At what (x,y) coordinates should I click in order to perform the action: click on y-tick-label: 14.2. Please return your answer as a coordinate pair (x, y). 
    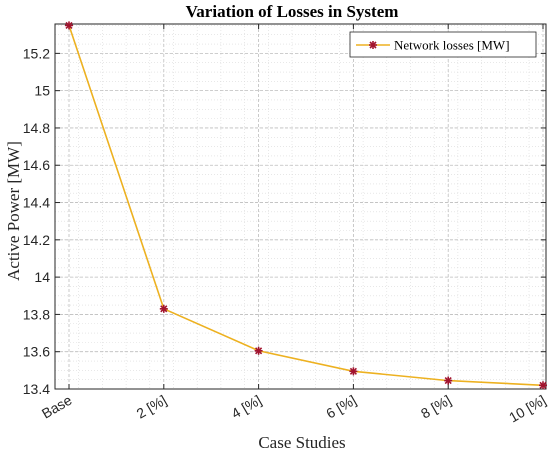
    Looking at the image, I should click on (36, 240).